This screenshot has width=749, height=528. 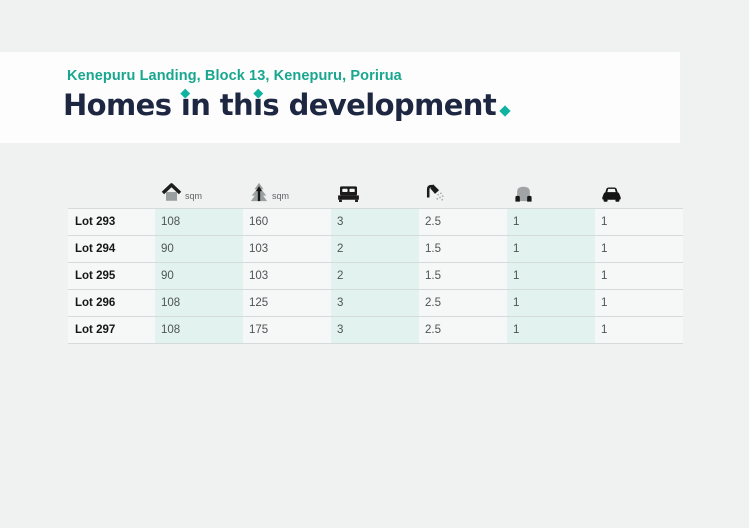 What do you see at coordinates (348, 193) in the screenshot?
I see `bed-icon` at bounding box center [348, 193].